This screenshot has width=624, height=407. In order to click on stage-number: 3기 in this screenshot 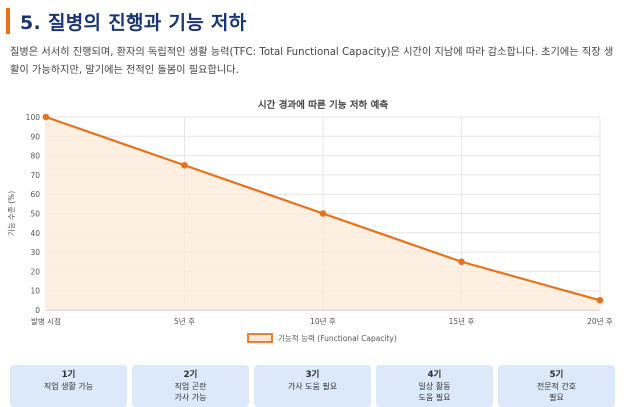, I will do `click(312, 375)`.